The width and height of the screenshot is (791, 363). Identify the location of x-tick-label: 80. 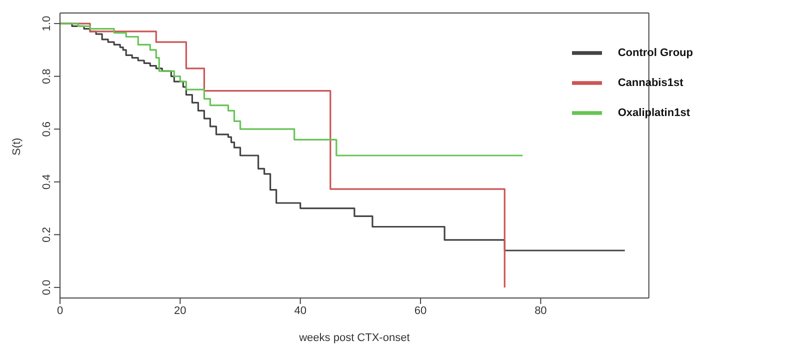
(540, 310).